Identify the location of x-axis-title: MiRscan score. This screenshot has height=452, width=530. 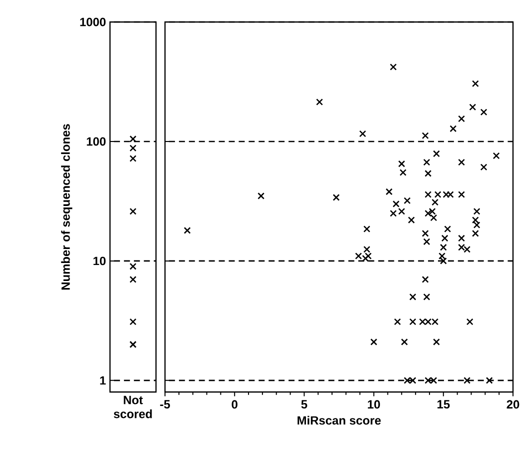
(339, 420).